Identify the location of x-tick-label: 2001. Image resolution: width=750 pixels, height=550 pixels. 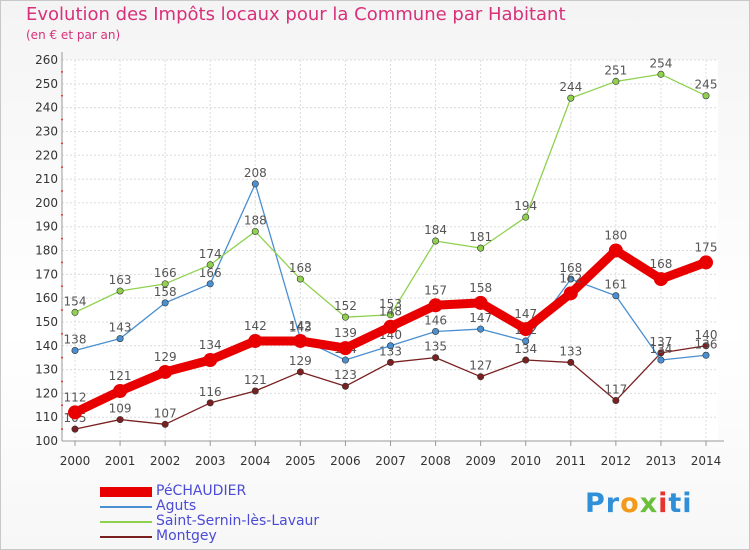
(120, 461).